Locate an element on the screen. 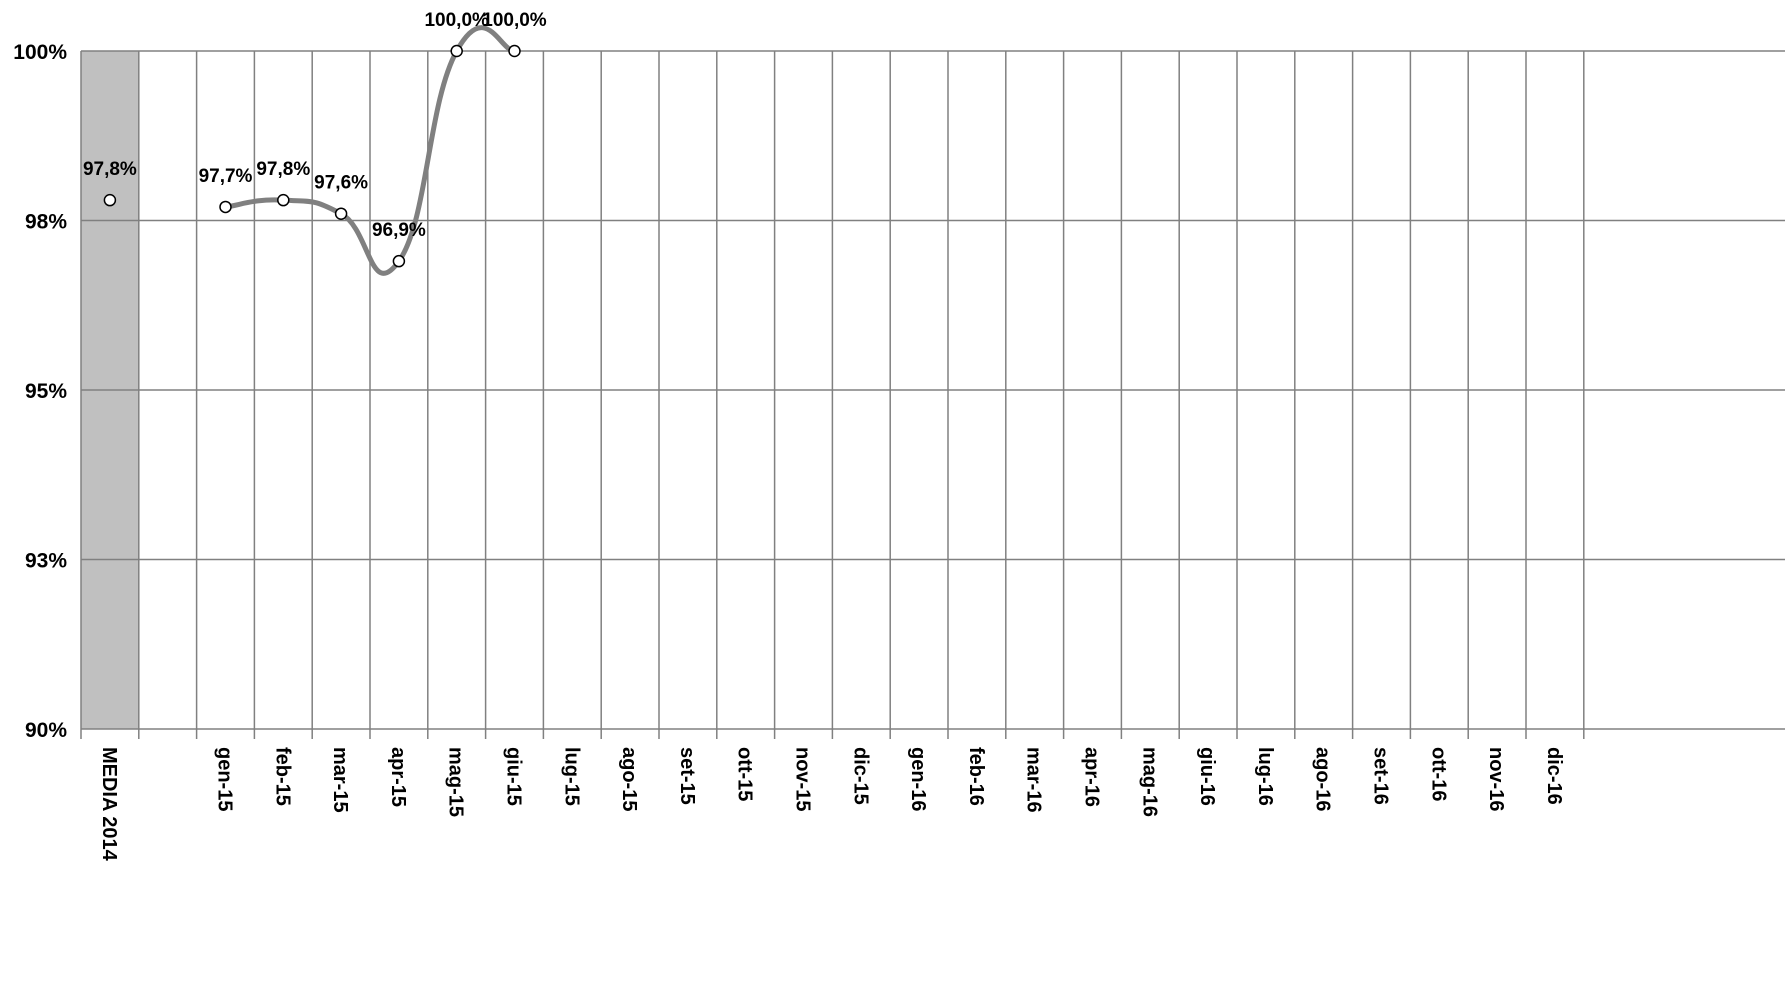  x-tick-label: ott-16 is located at coordinates (1438, 774).